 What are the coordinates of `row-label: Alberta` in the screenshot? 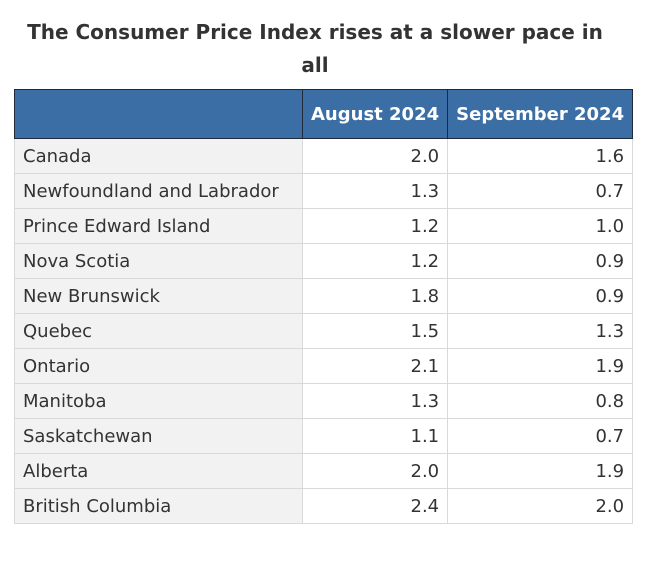 It's located at (158, 471).